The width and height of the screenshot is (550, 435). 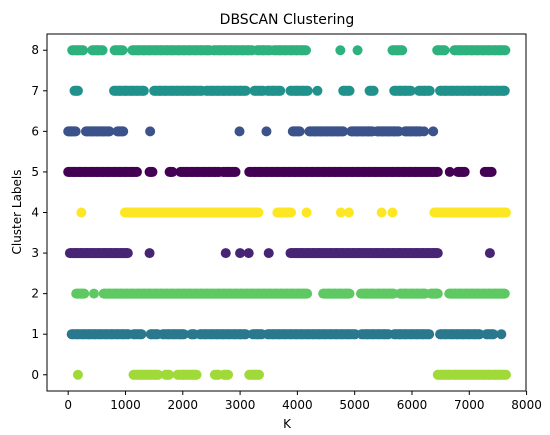 I want to click on cluster-1-series, so click(x=286, y=334).